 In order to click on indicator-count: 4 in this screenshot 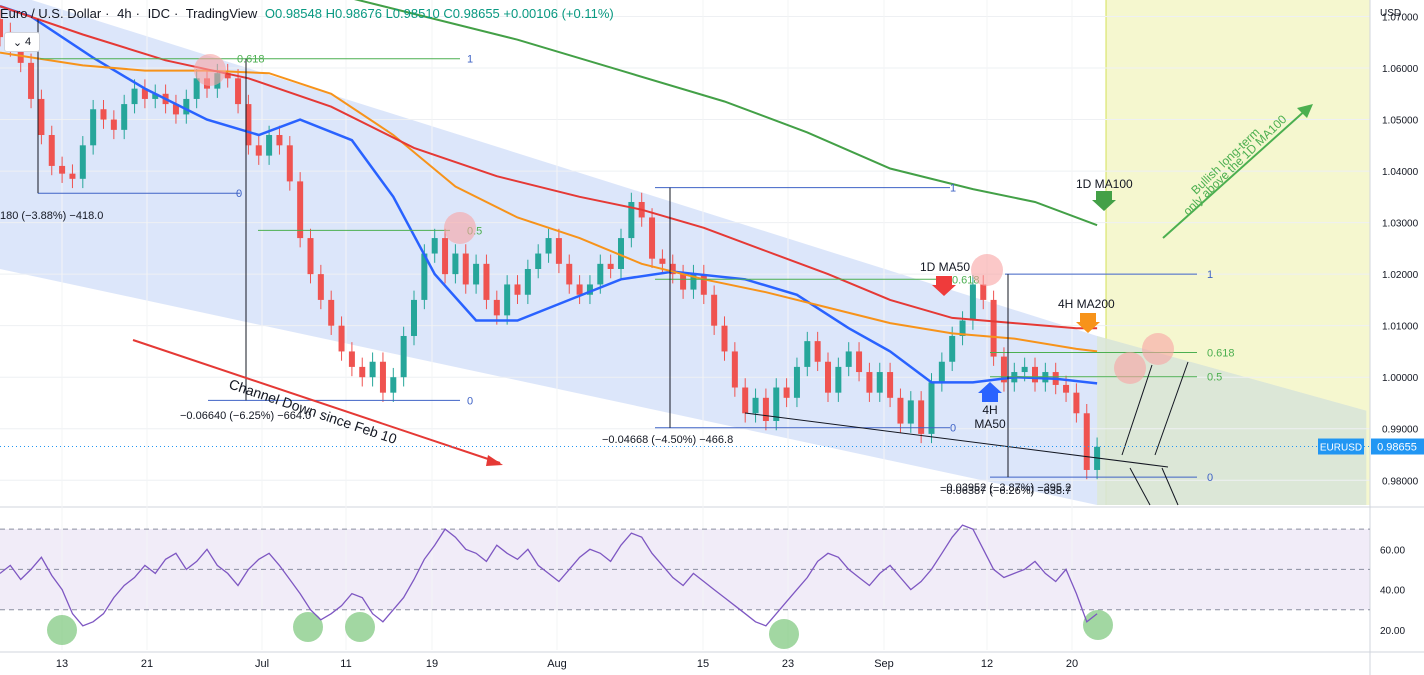, I will do `click(28, 42)`.